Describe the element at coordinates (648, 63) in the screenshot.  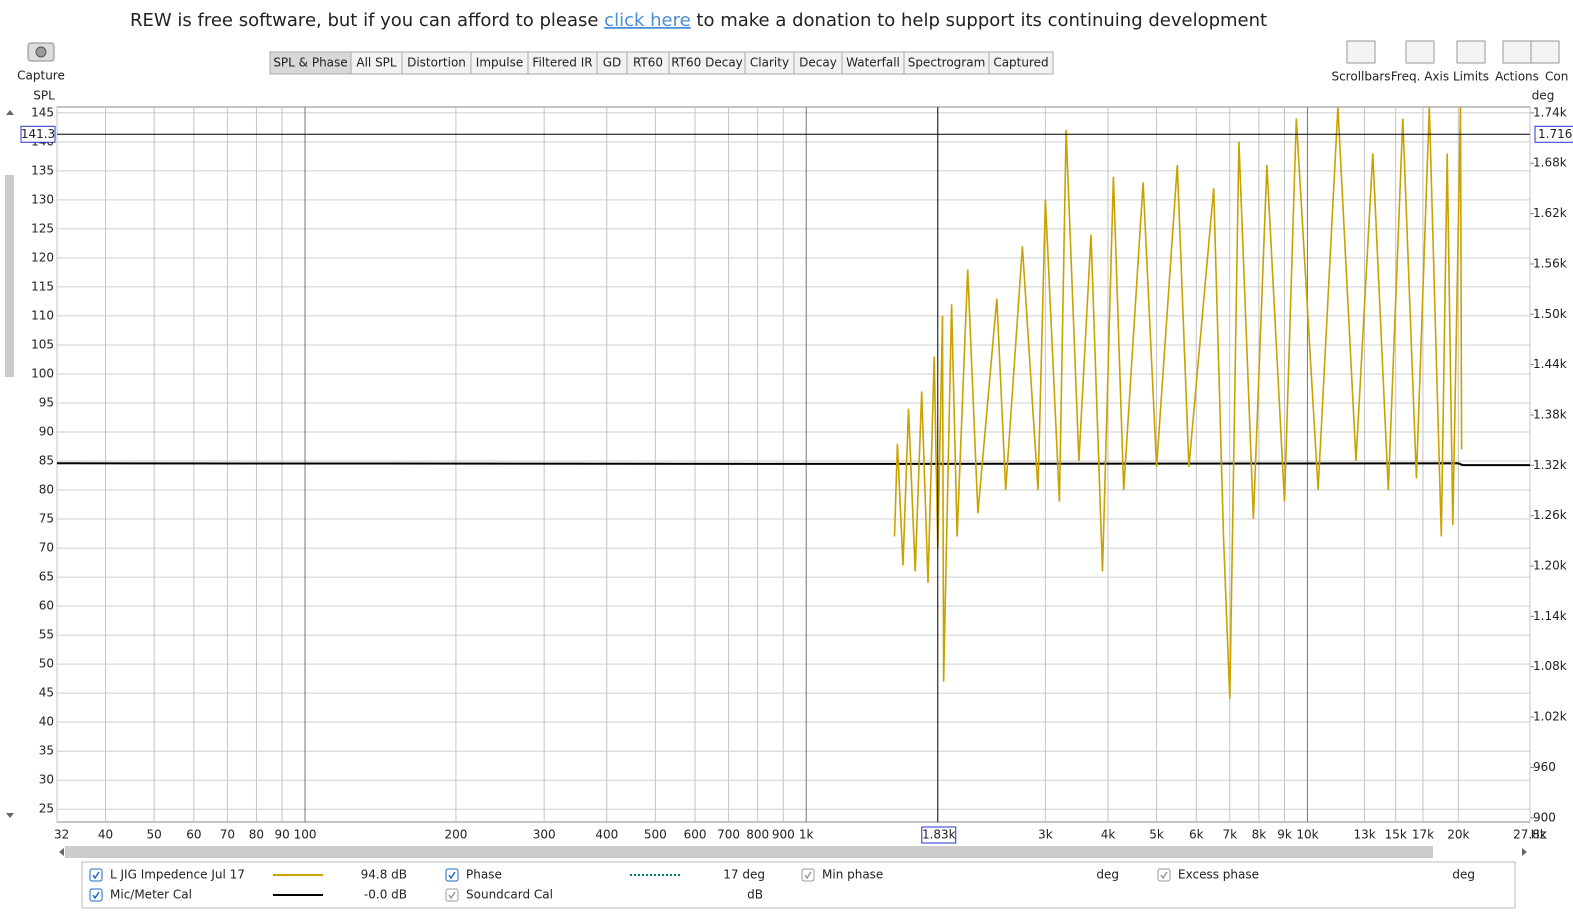
I see `tab-label: RT60` at that location.